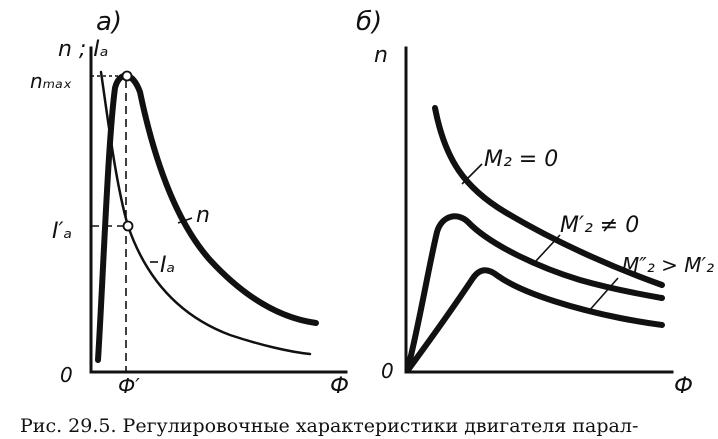 This screenshot has width=718, height=439. Describe the element at coordinates (521, 159) in the screenshot. I see `curve-m2-zero-label: M₂ = 0` at that location.